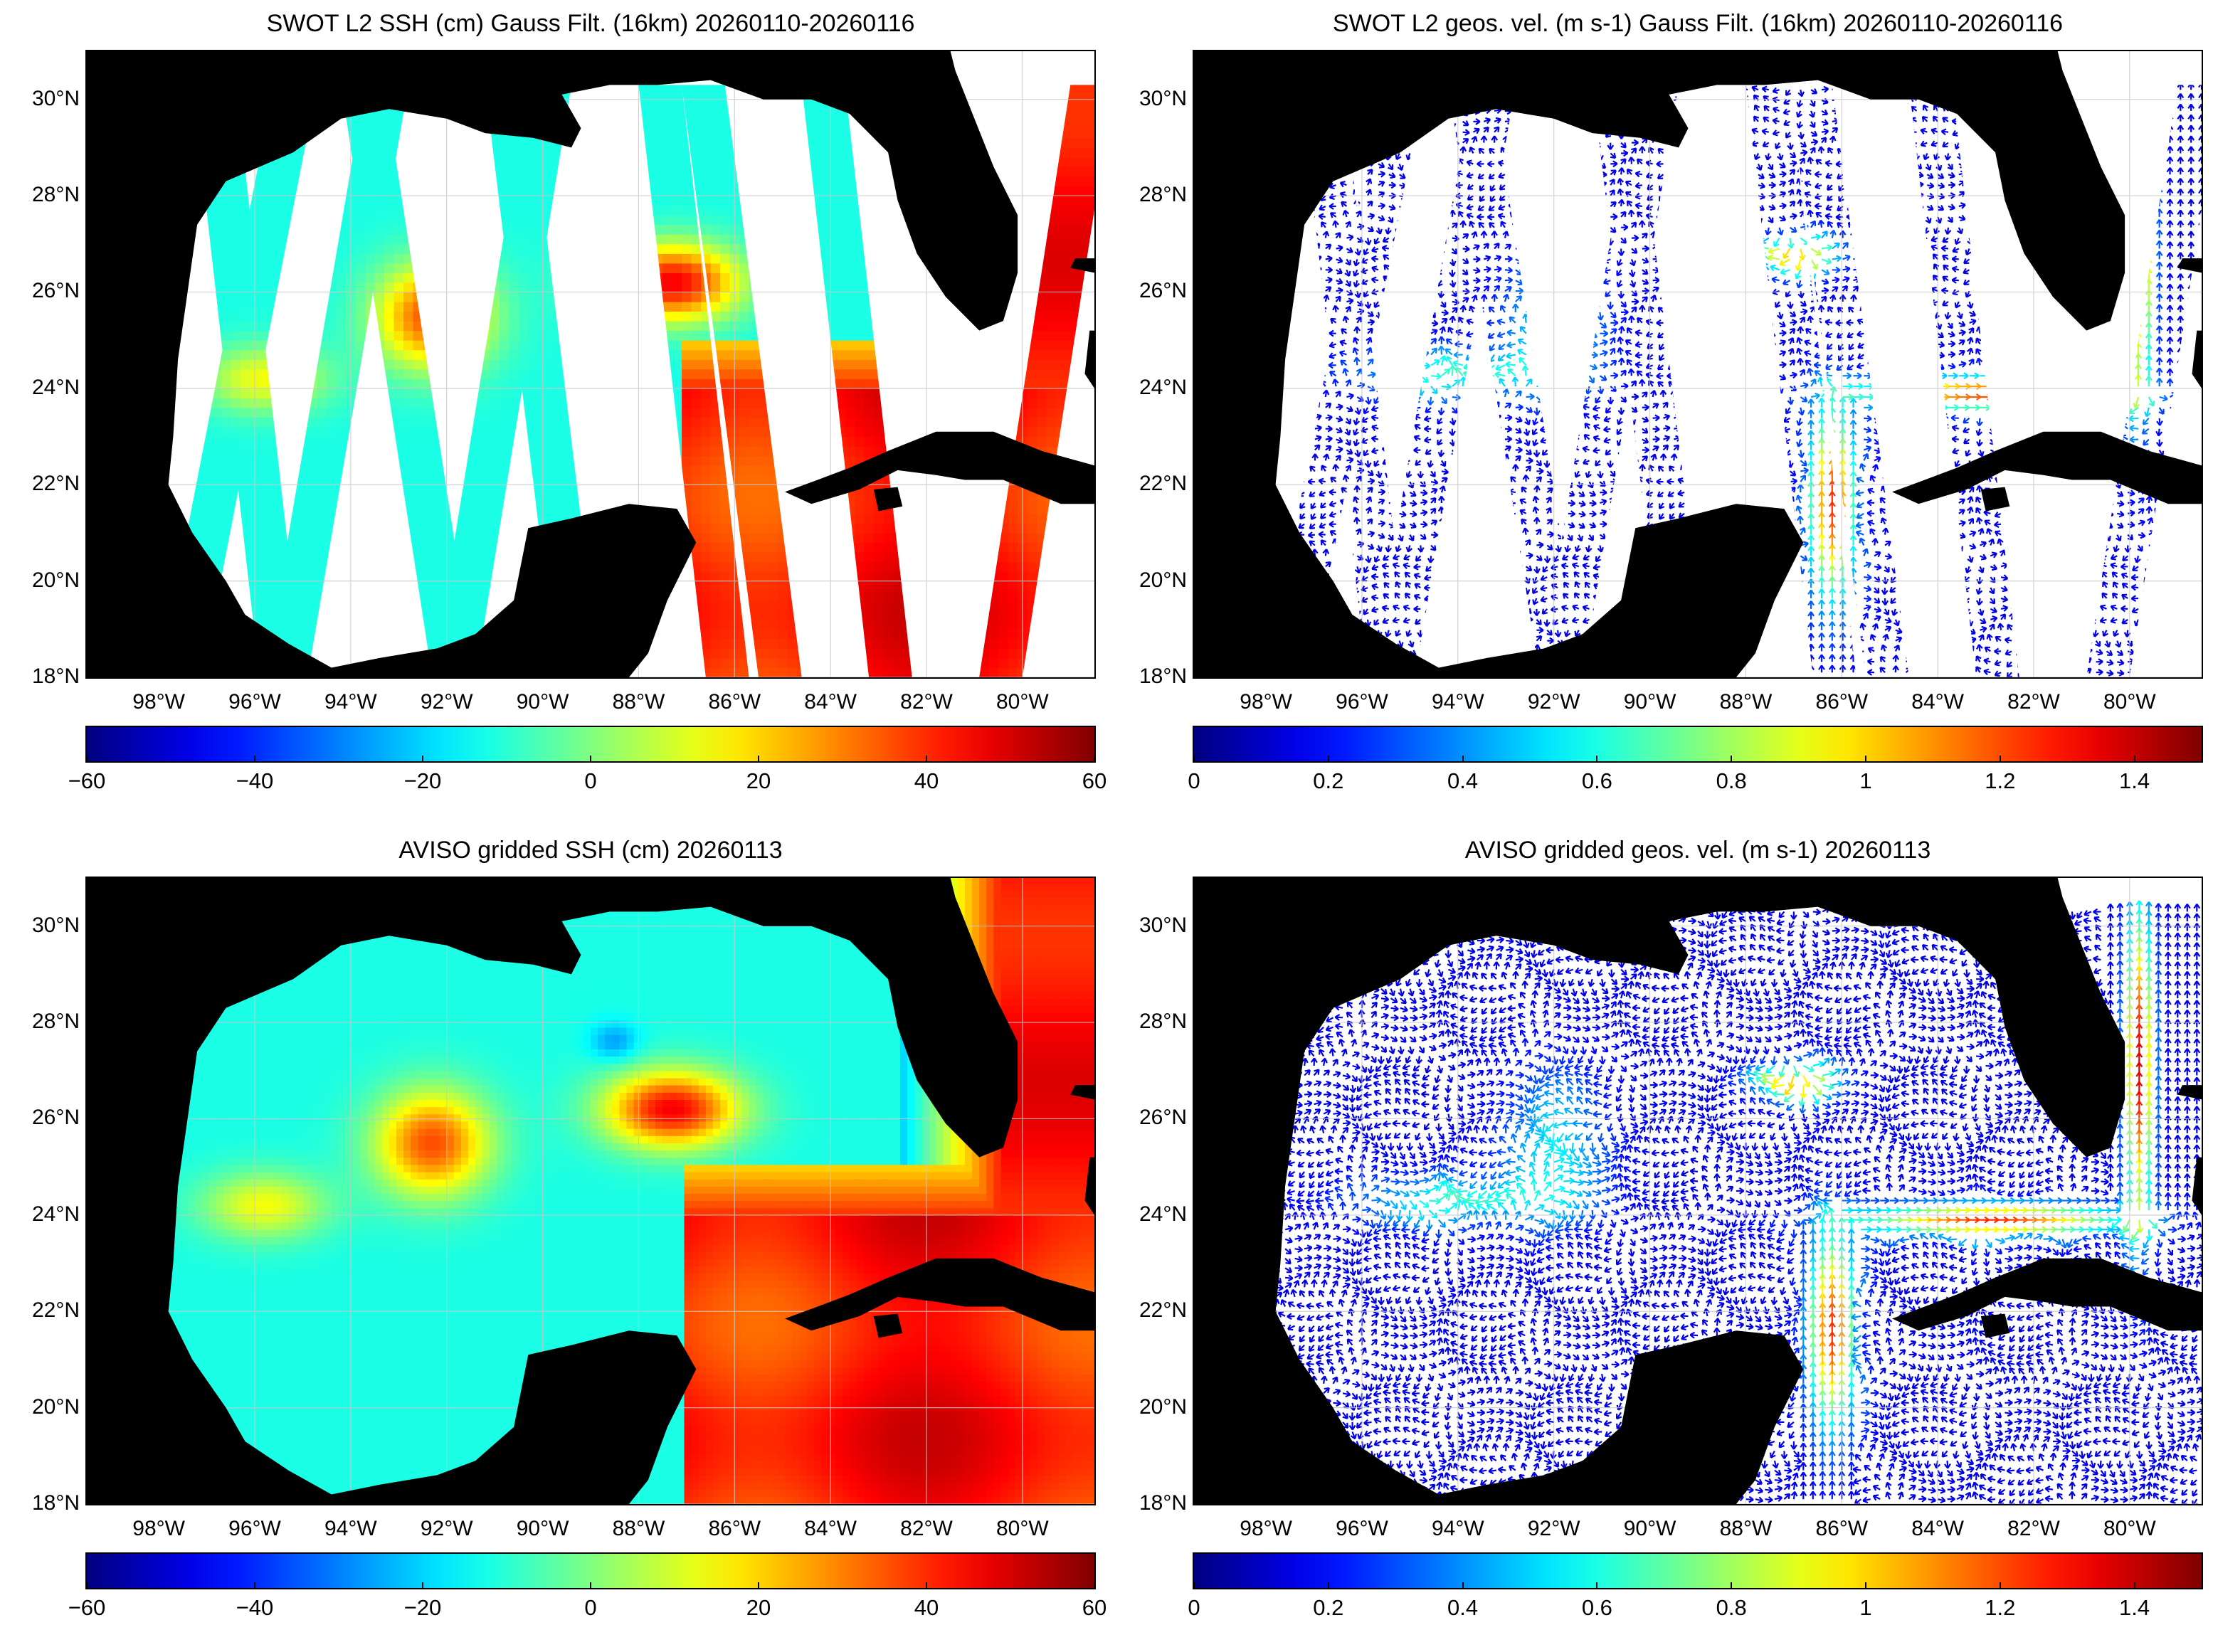  I want to click on colorbar-gradient, so click(1698, 1571).